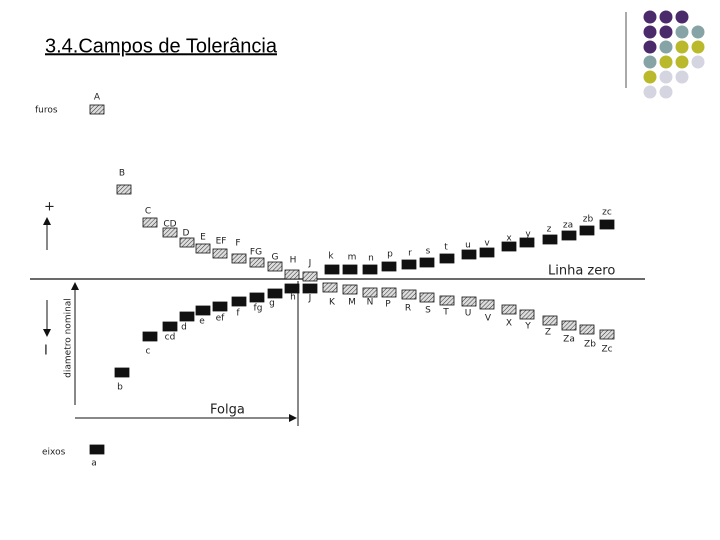 This screenshot has width=720, height=540. Describe the element at coordinates (332, 303) in the screenshot. I see `field-label: K` at that location.